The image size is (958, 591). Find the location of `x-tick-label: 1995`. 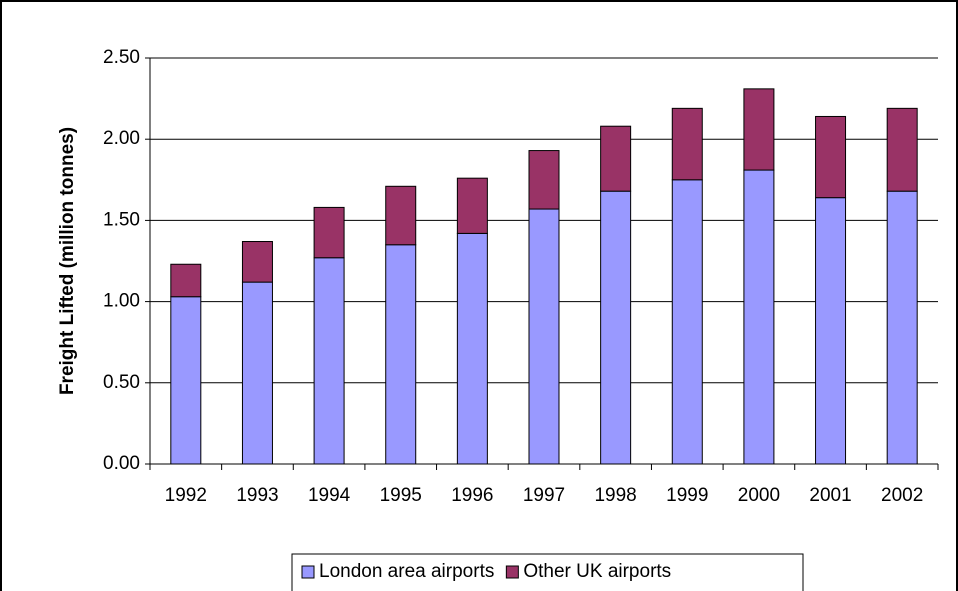

x-tick-label: 1995 is located at coordinates (401, 495).